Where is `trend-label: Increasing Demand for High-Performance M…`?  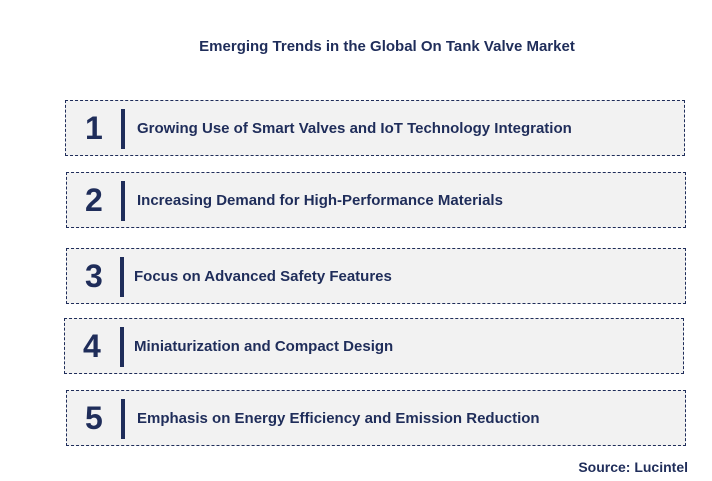
trend-label: Increasing Demand for High-Performance M… is located at coordinates (320, 200).